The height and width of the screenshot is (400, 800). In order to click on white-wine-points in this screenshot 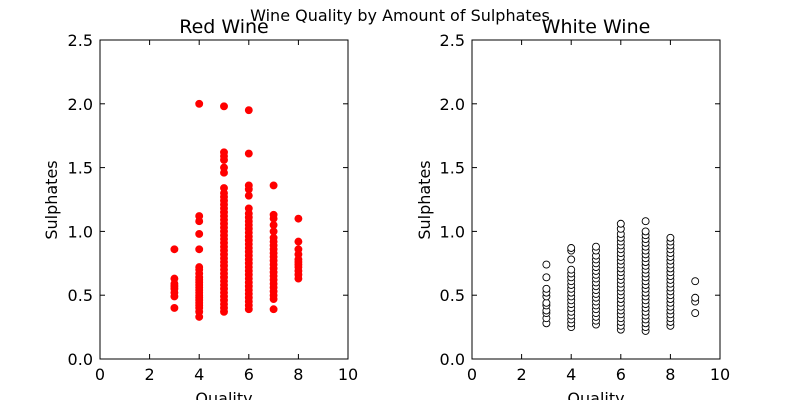, I will do `click(621, 276)`.